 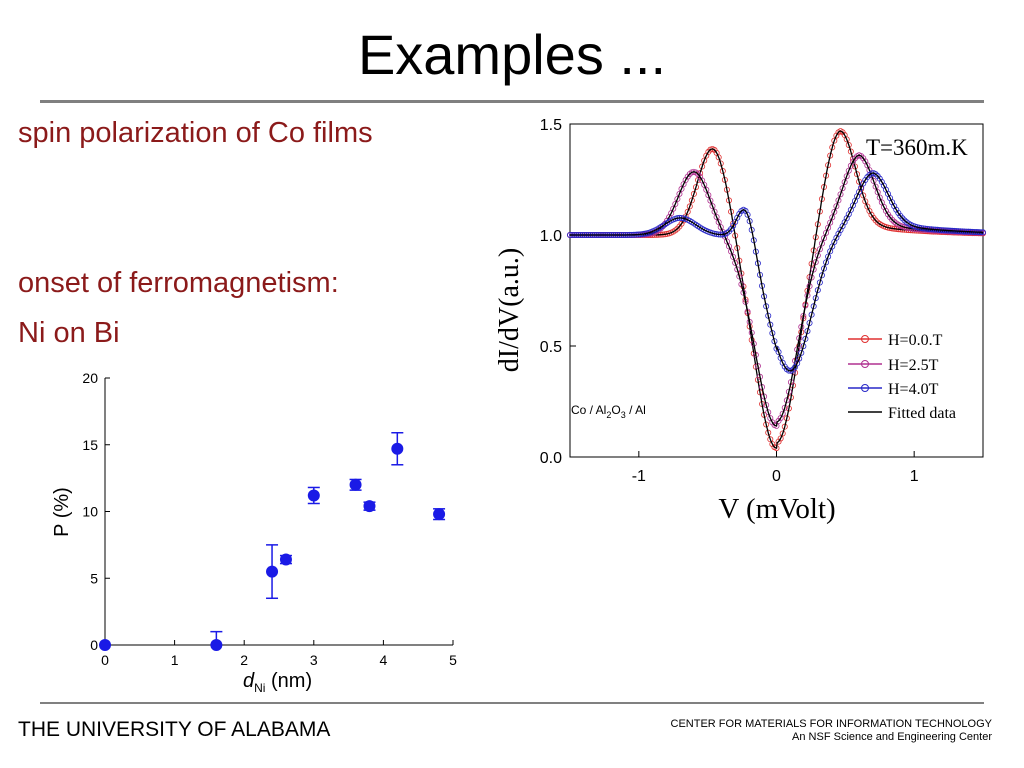 What do you see at coordinates (259, 688) in the screenshot?
I see `scatter-xlabel-sub: Ni` at bounding box center [259, 688].